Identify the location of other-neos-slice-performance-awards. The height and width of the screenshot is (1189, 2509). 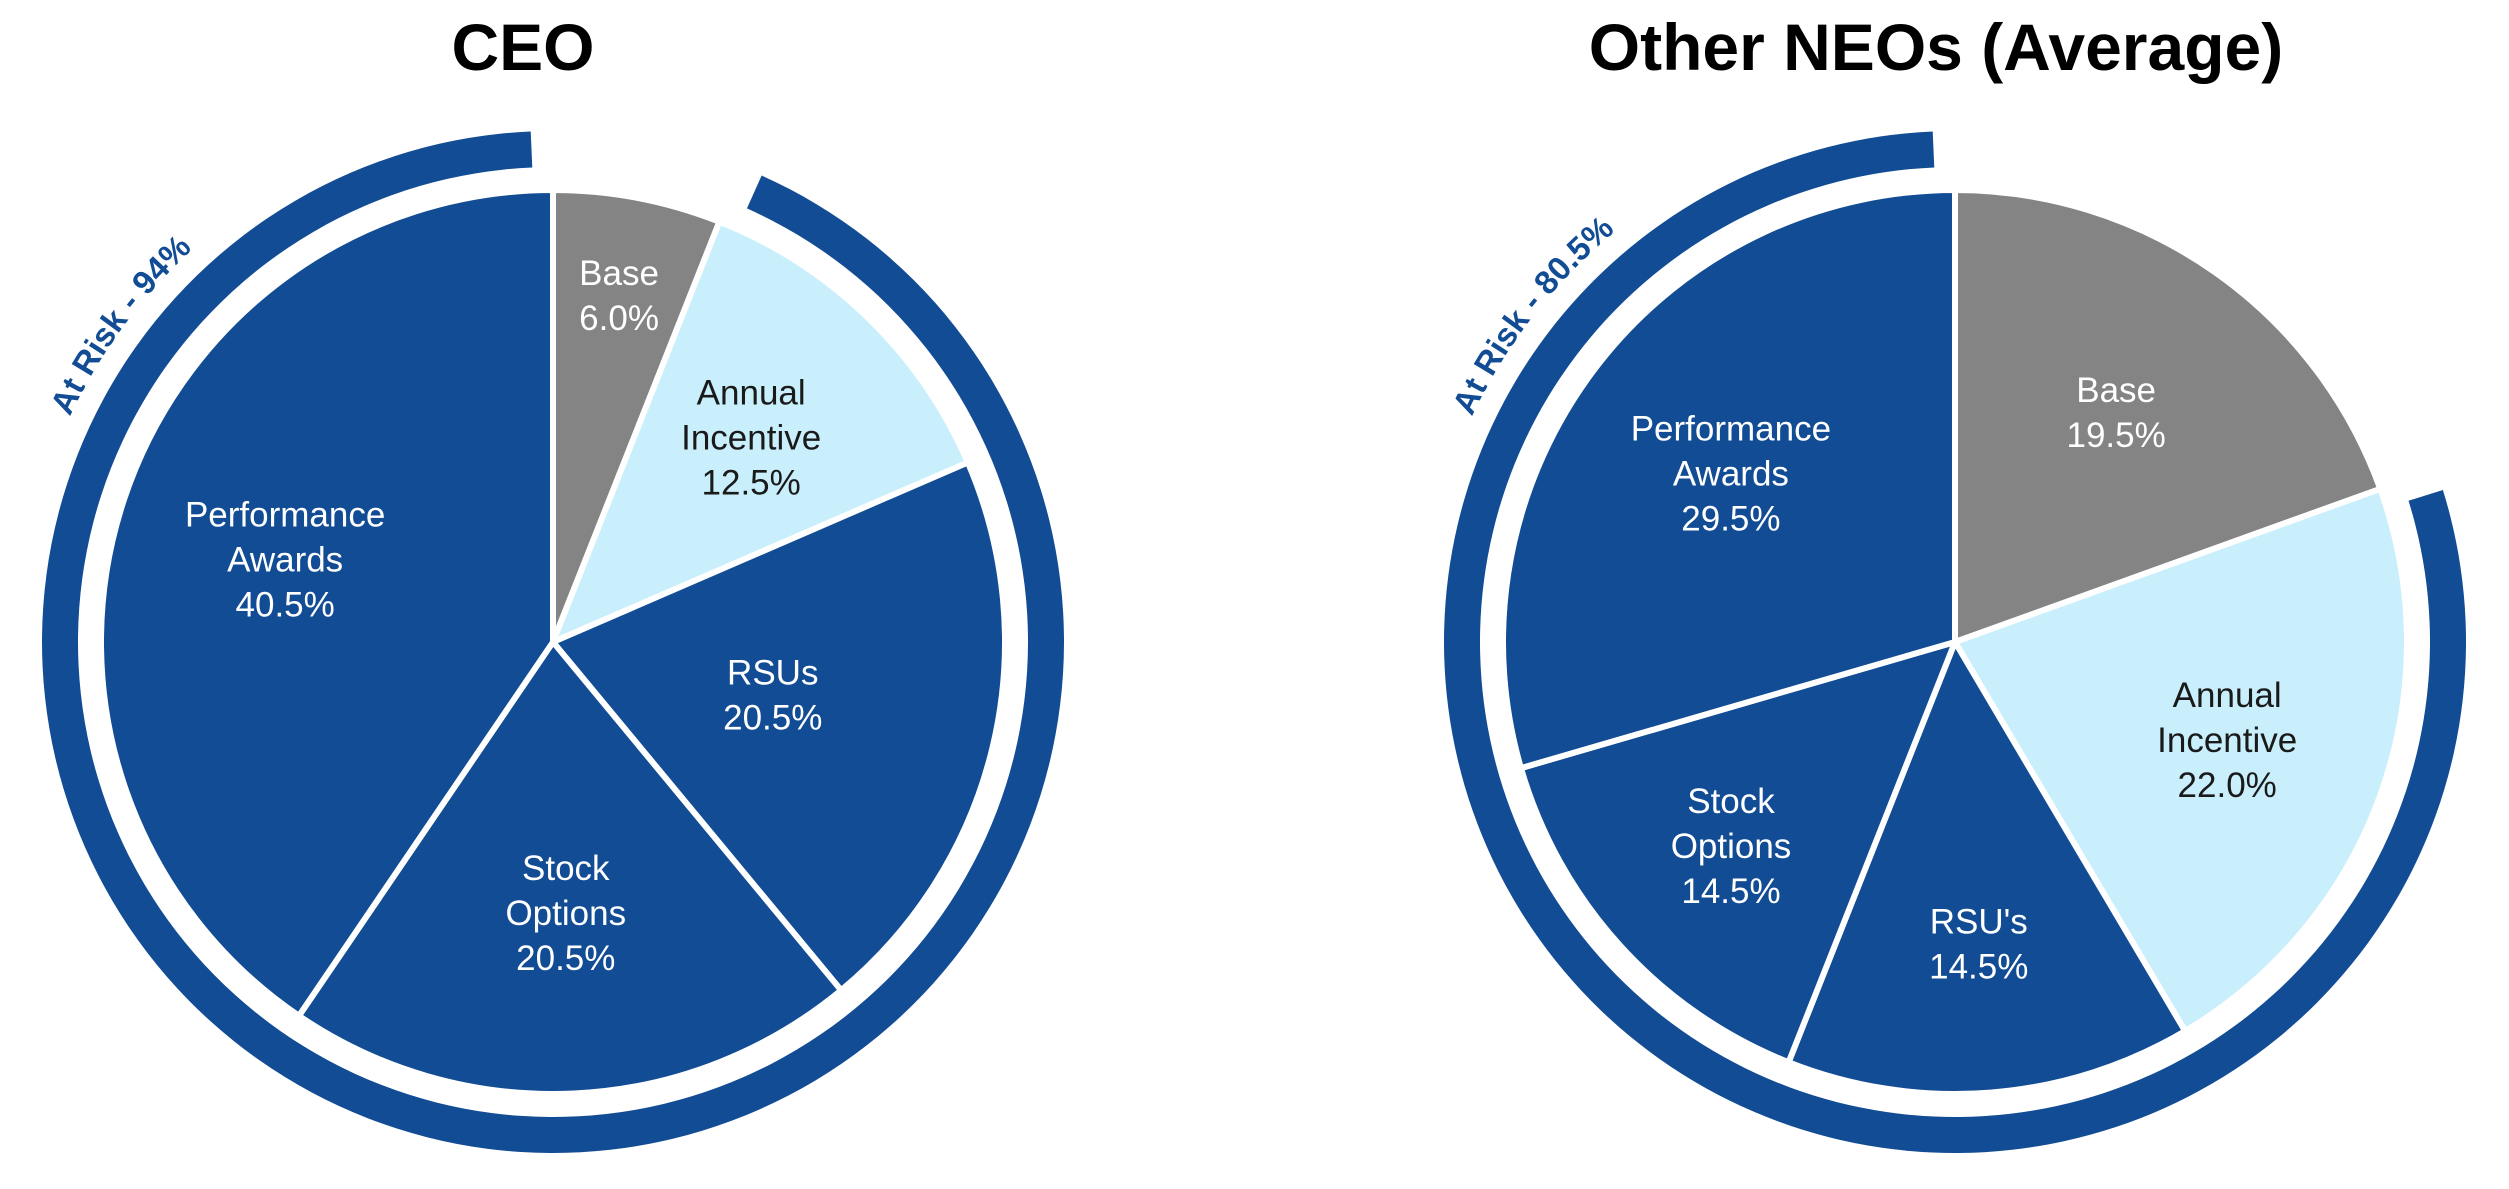
(1729, 479).